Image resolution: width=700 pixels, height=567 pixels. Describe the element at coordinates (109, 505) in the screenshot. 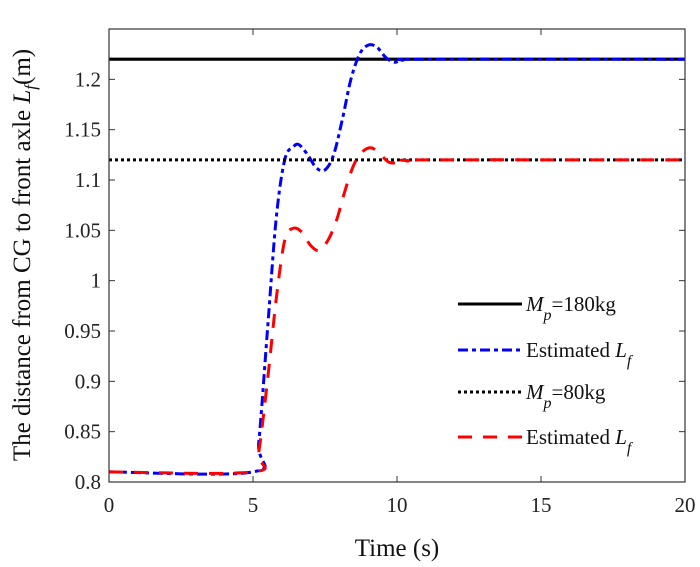

I see `x-tick-label: 0` at that location.